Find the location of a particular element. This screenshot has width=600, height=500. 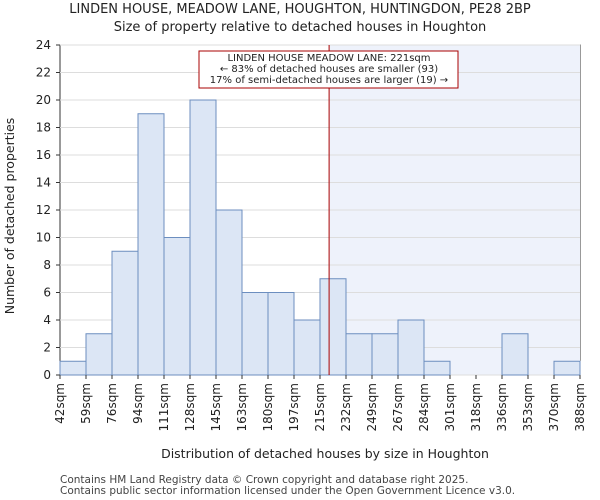

y-tick-label: 22 is located at coordinates (43, 73).